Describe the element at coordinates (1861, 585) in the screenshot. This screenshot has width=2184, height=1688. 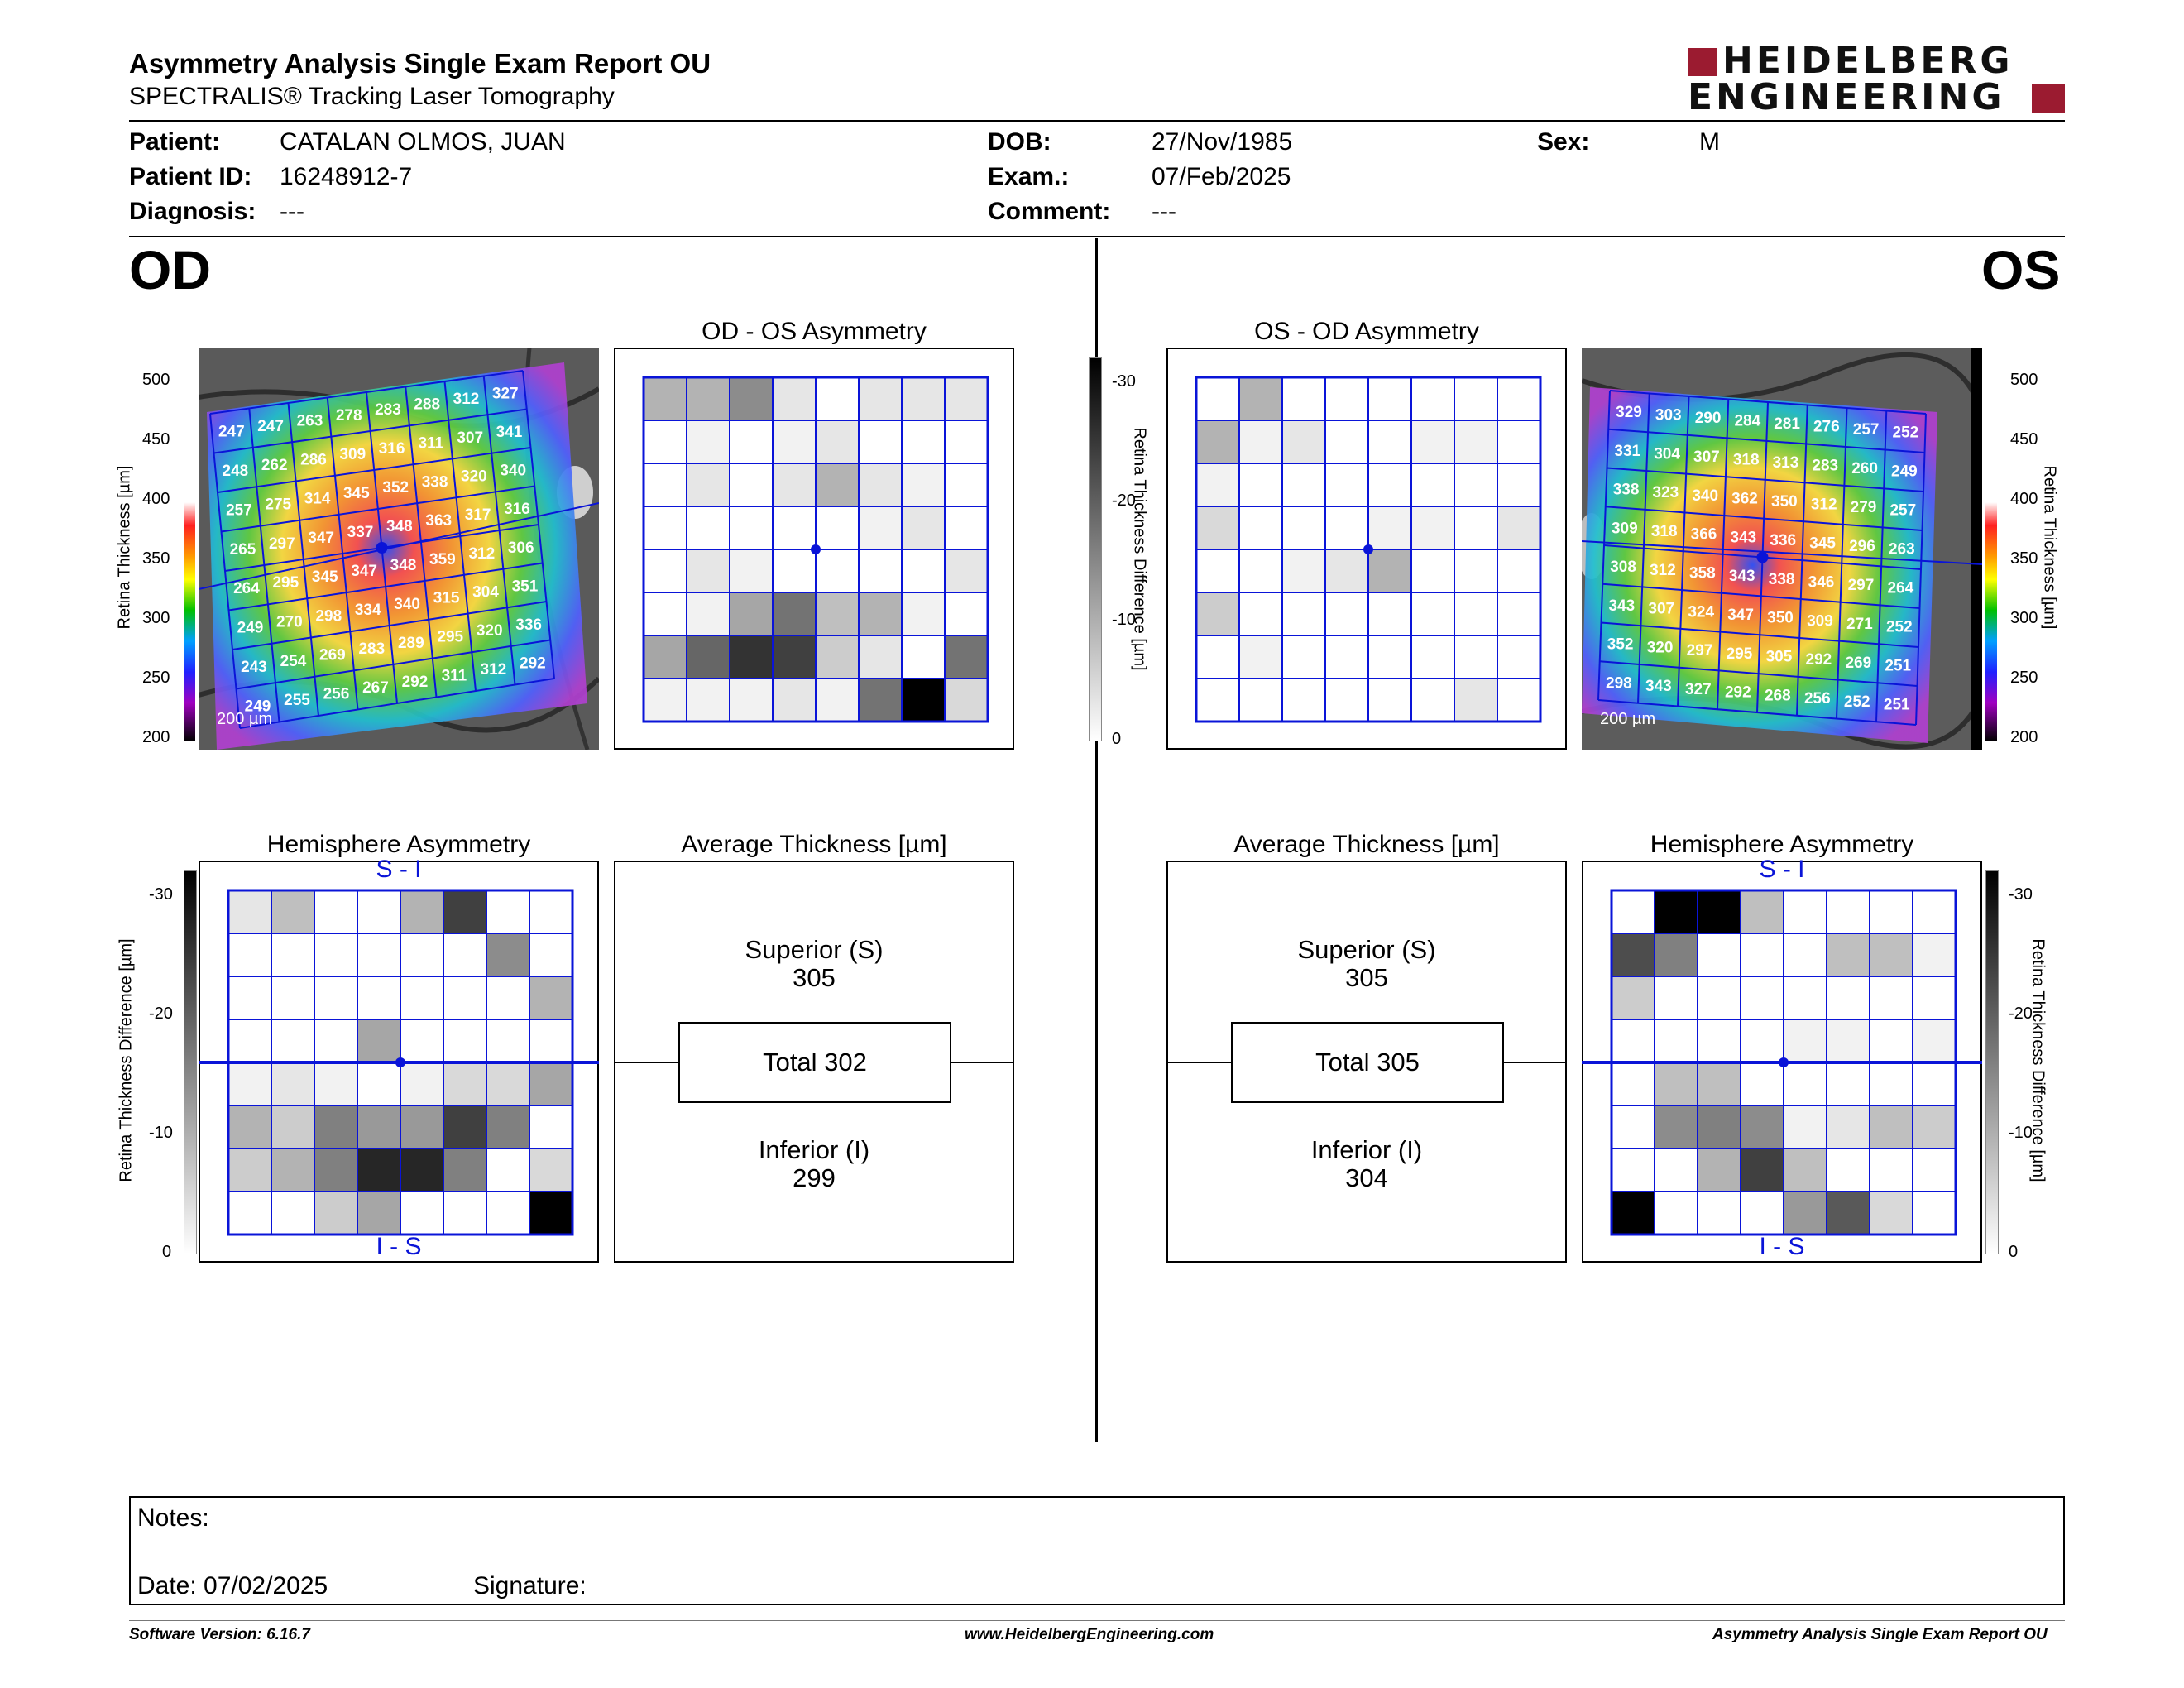
I see `os-thickness-value: 297` at that location.